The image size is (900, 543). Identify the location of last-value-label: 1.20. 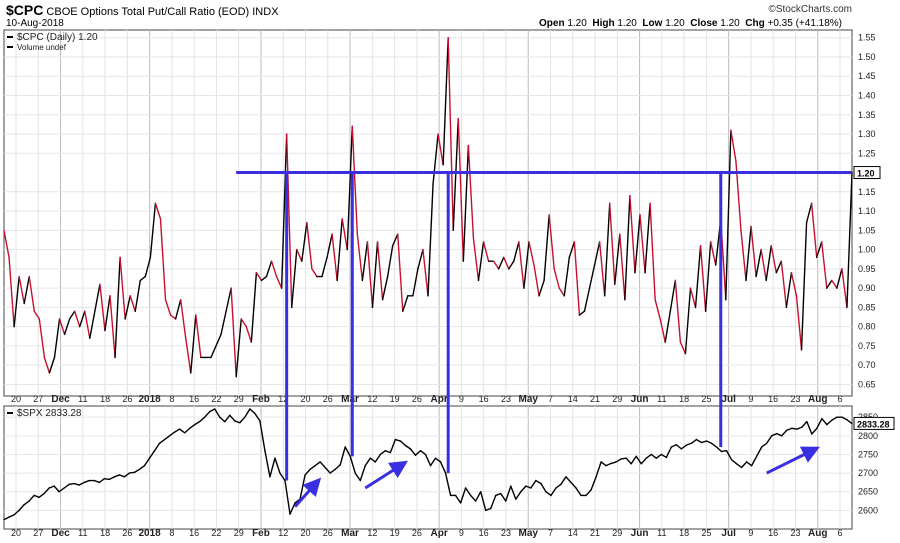
(866, 174).